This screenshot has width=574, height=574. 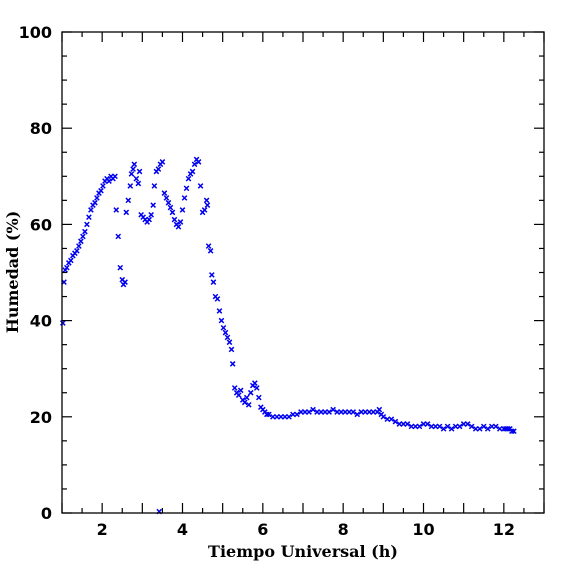 I want to click on x-tick-label: 8, so click(x=343, y=529).